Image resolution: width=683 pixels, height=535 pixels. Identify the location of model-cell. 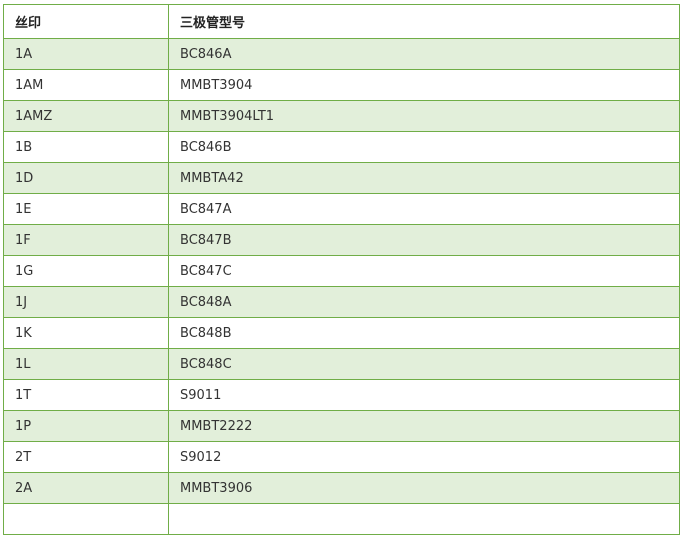
(424, 519).